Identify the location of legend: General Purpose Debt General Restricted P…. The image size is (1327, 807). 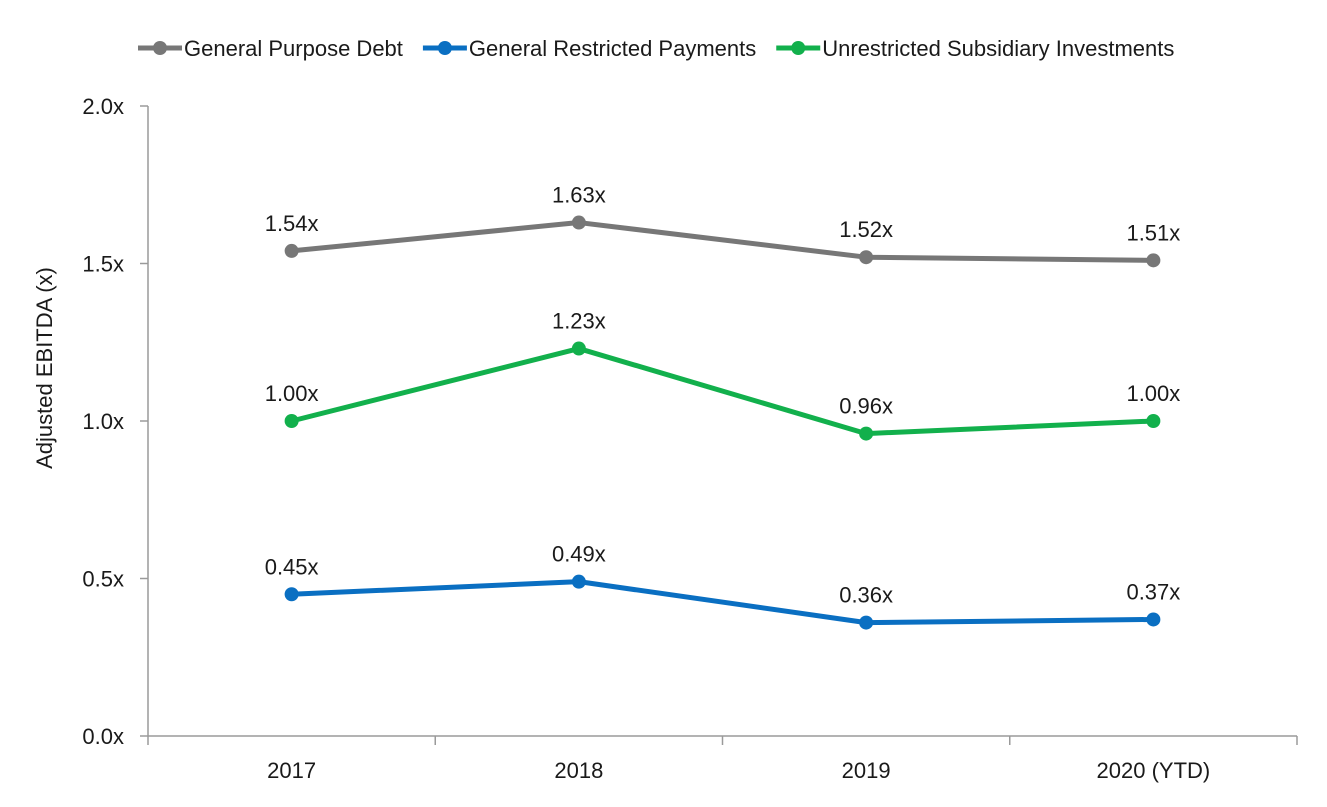
(656, 48).